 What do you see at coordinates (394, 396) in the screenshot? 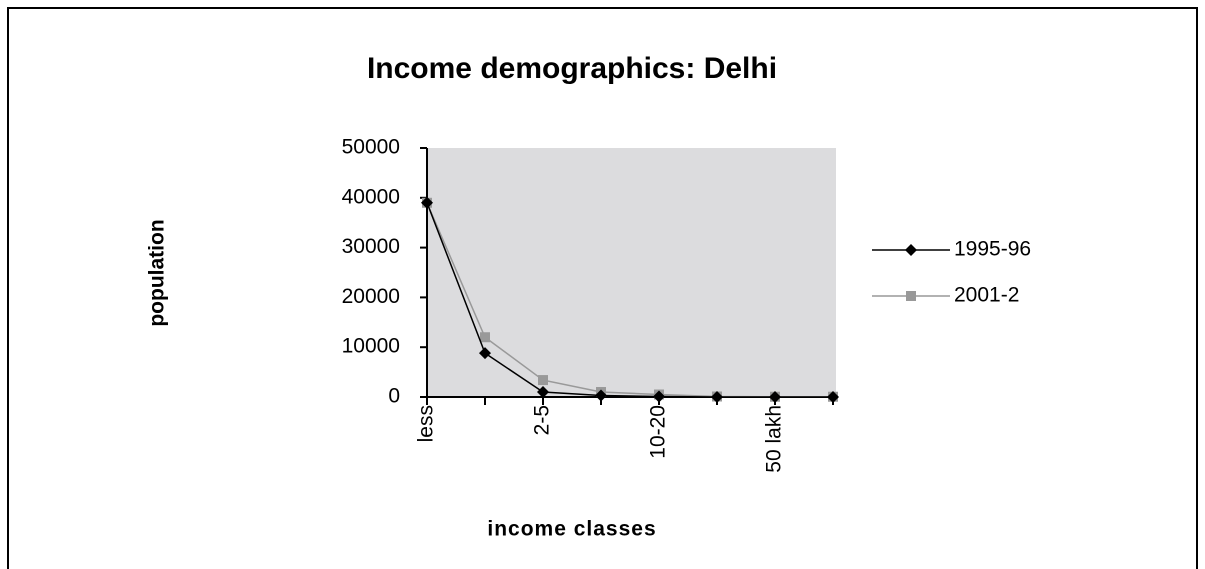
I see `y-tick-label: 0` at bounding box center [394, 396].